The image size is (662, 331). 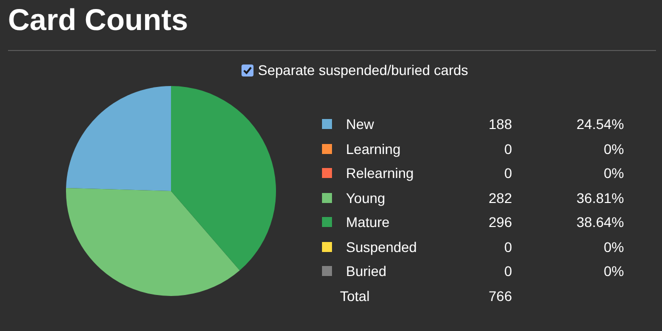 I want to click on text: 38.64%, so click(x=600, y=222).